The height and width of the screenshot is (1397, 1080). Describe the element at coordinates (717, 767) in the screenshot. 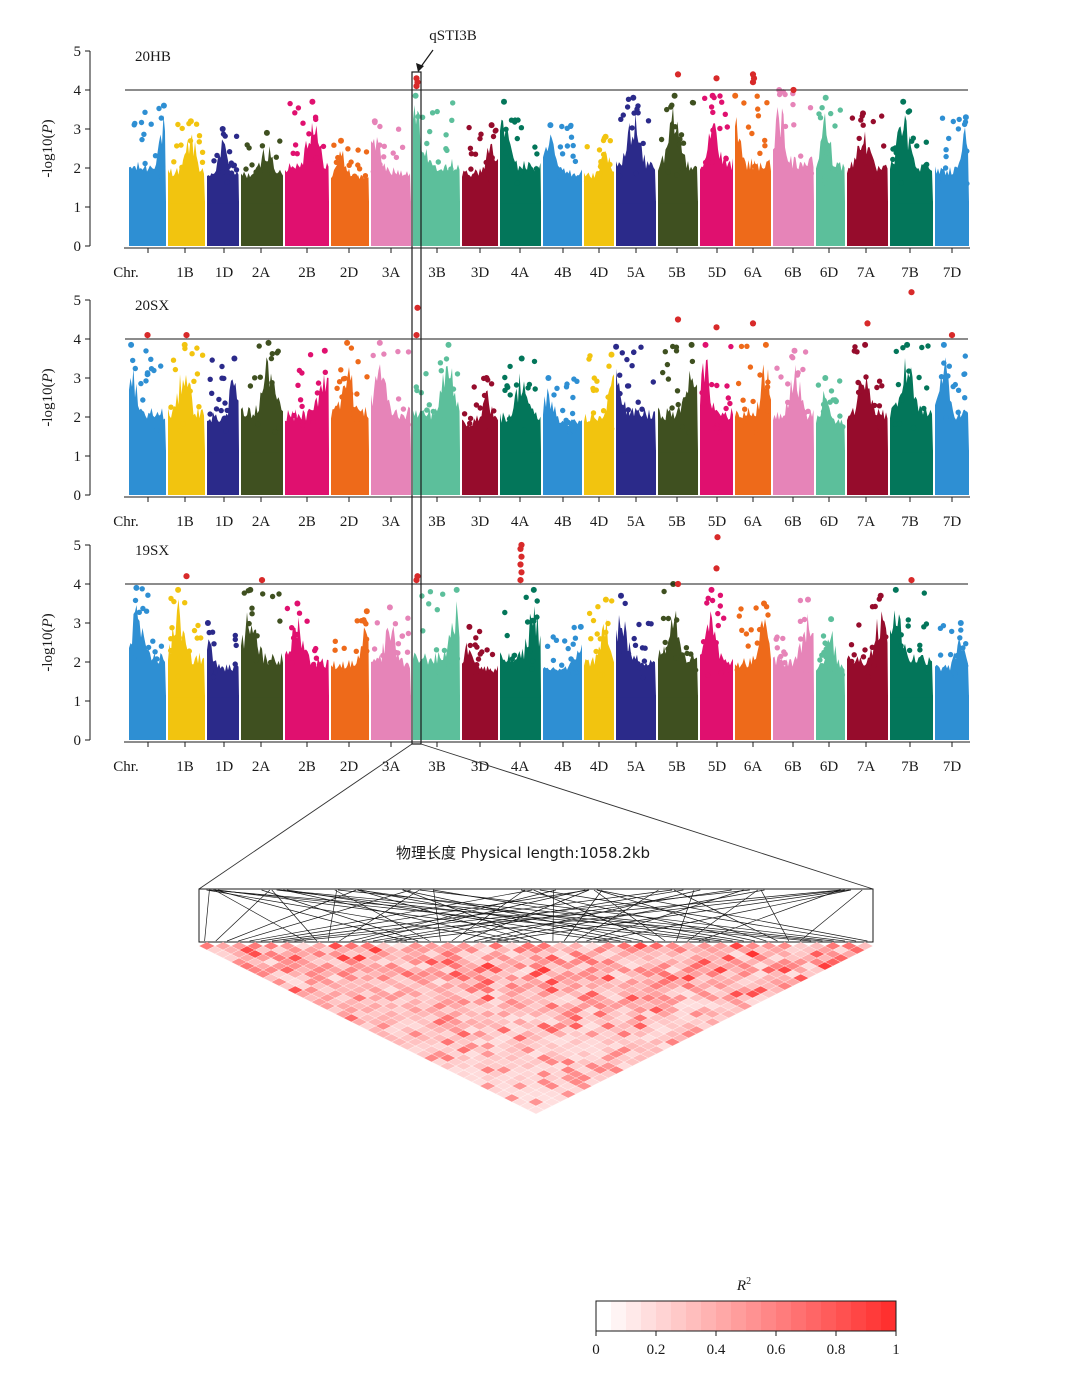

I see `x-tick-label-5D: 5D` at that location.